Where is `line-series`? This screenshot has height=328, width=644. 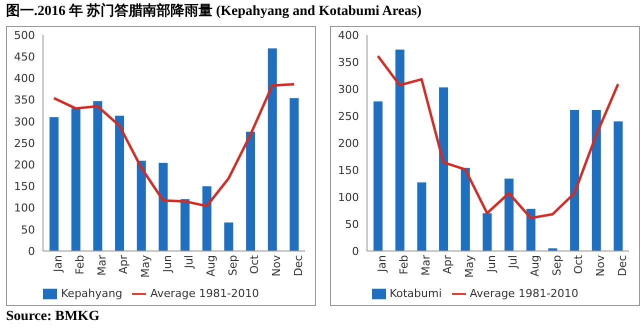
line-series is located at coordinates (174, 145).